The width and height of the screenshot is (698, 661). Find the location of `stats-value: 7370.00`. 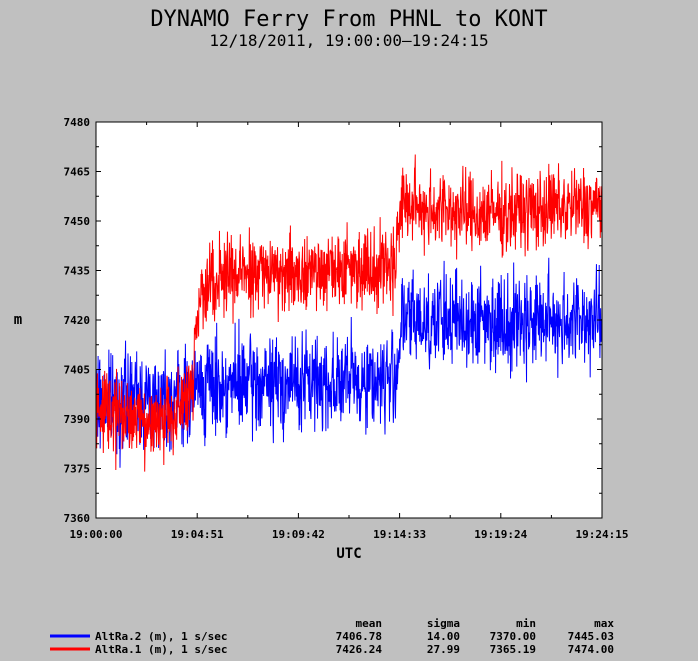

stats-value: 7370.00 is located at coordinates (513, 636).